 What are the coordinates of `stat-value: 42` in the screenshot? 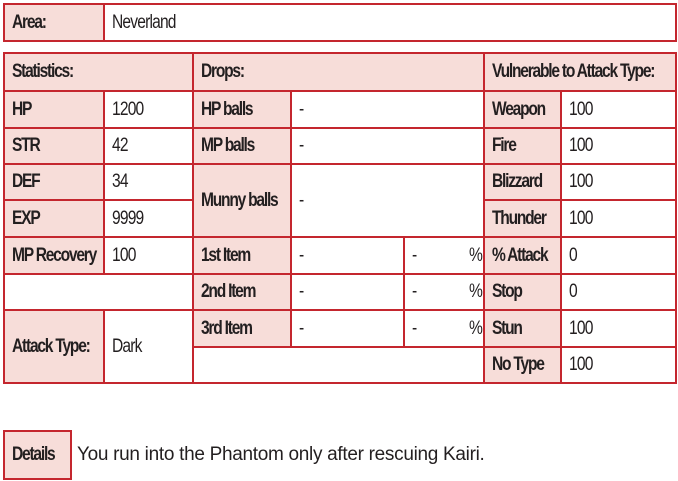 It's located at (148, 146).